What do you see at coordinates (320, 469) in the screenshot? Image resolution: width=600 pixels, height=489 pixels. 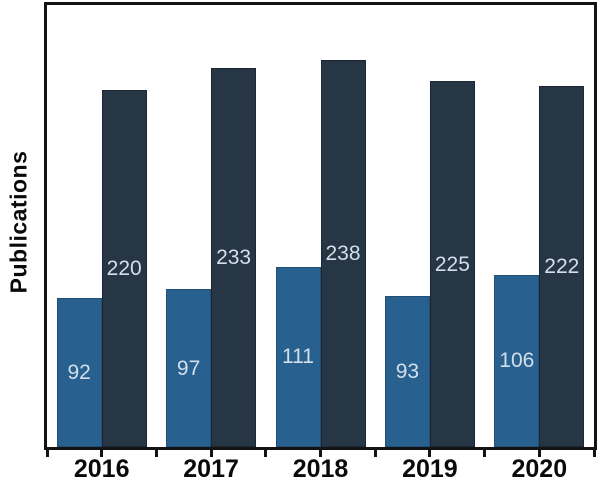 I see `x-axis-label-2018: 2018` at bounding box center [320, 469].